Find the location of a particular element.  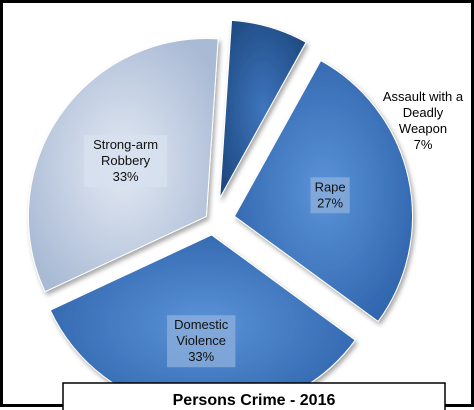

label-rape-line: Rape is located at coordinates (330, 186).